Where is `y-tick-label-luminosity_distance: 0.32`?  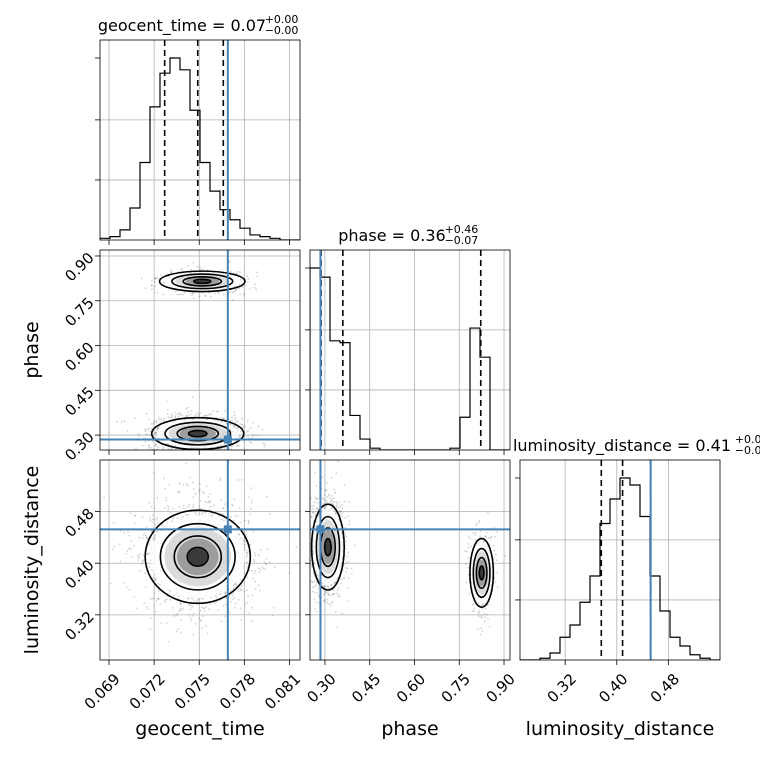
y-tick-label-luminosity_distance: 0.32 is located at coordinates (79, 626).